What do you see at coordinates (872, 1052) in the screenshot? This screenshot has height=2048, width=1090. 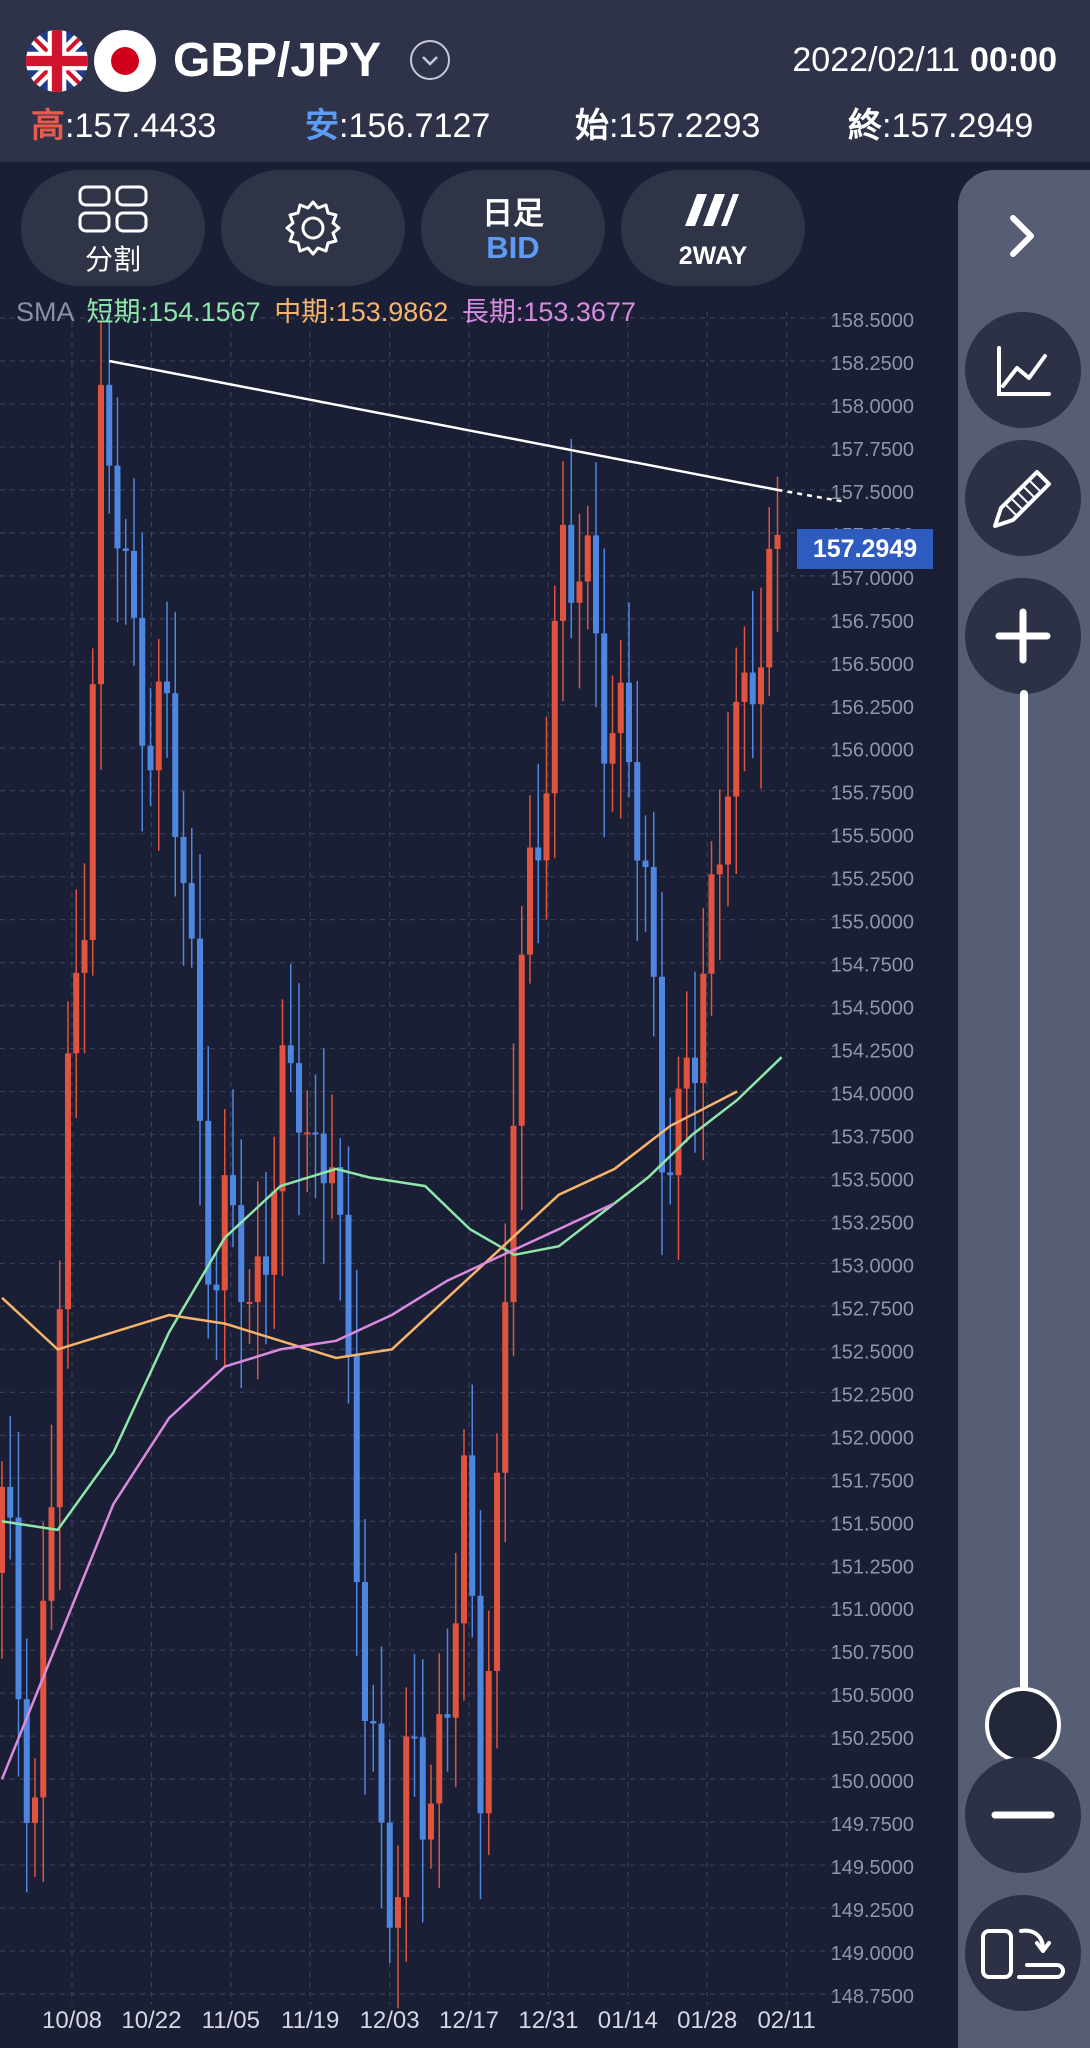 I see `y-tick-label: 154.2500` at bounding box center [872, 1052].